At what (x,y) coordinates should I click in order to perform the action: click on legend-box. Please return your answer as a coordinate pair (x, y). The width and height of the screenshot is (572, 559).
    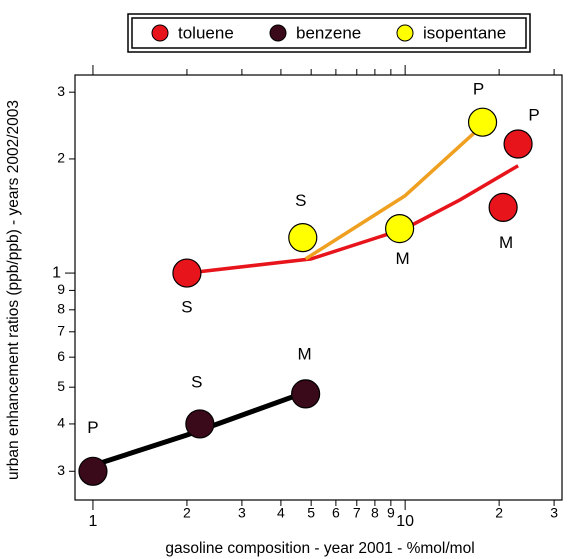
    Looking at the image, I should click on (329, 33).